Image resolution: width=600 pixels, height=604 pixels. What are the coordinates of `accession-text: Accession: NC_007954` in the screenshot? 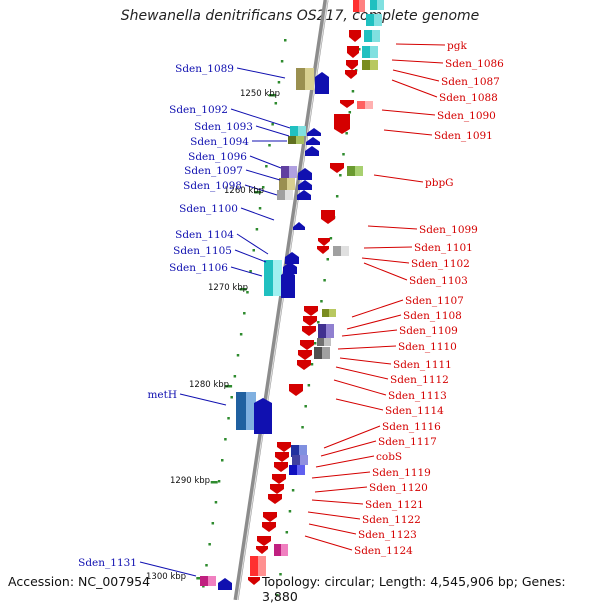 It's located at (79, 581).